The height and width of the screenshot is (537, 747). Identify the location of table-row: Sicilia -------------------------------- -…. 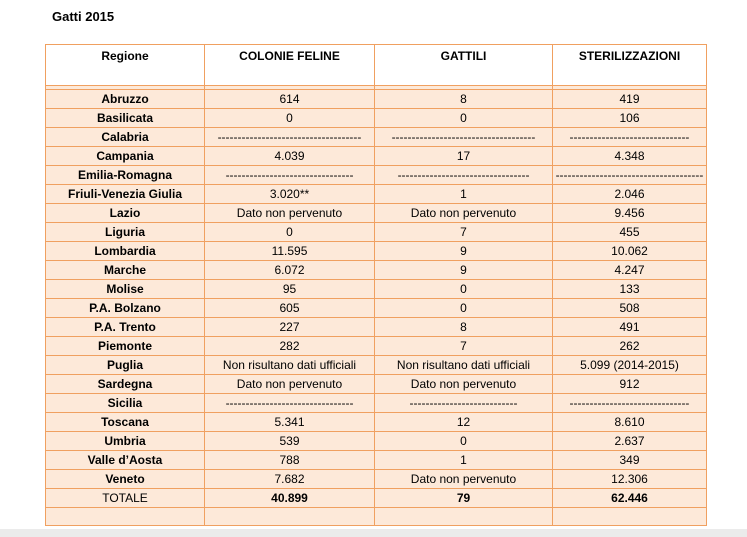
(376, 403).